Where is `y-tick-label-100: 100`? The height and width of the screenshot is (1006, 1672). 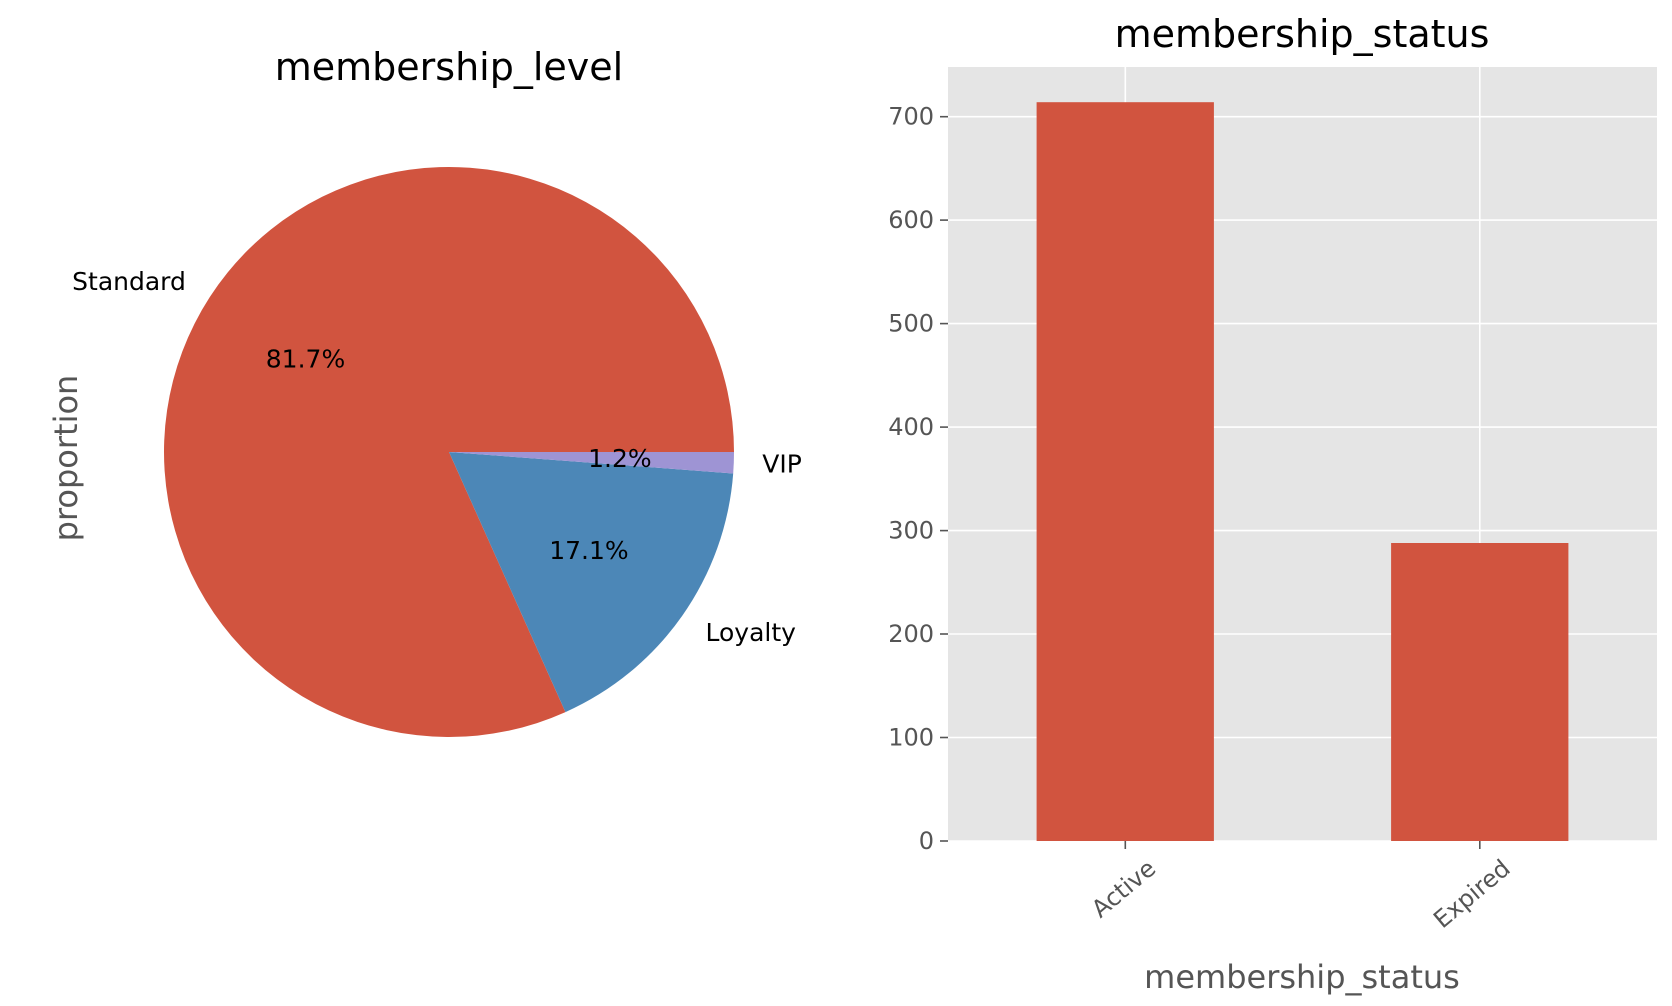 y-tick-label-100: 100 is located at coordinates (911, 738).